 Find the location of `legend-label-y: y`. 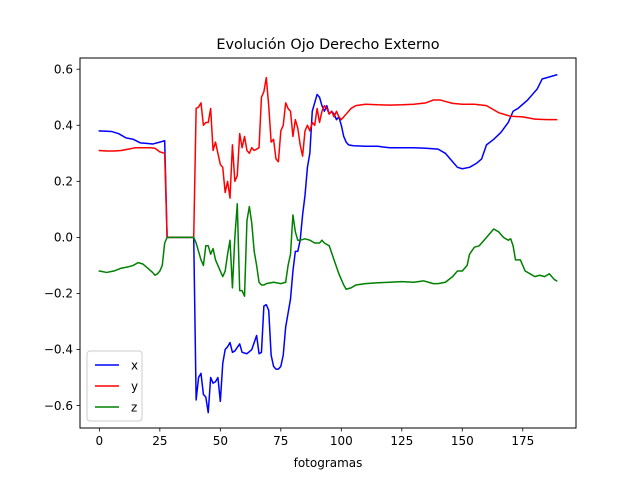

legend-label-y: y is located at coordinates (134, 387).